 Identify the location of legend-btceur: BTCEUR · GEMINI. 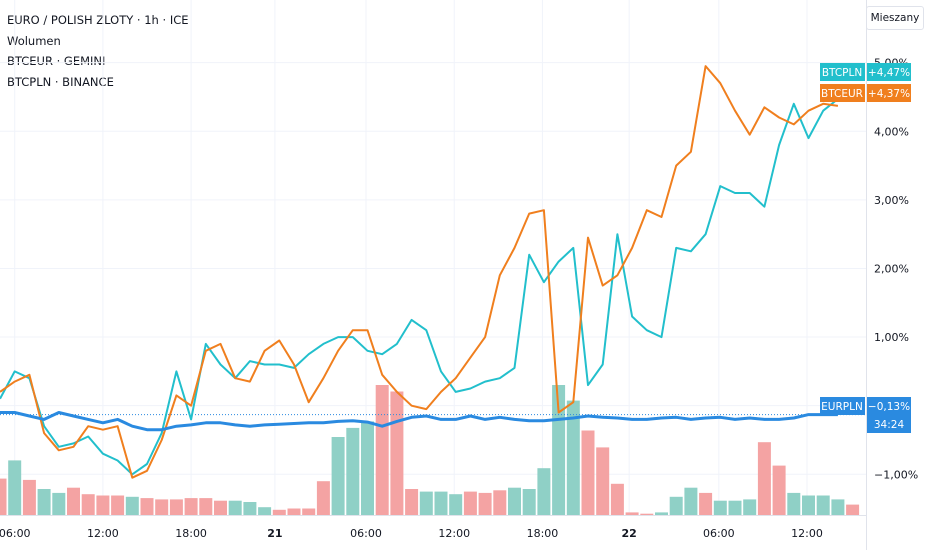
(56, 61).